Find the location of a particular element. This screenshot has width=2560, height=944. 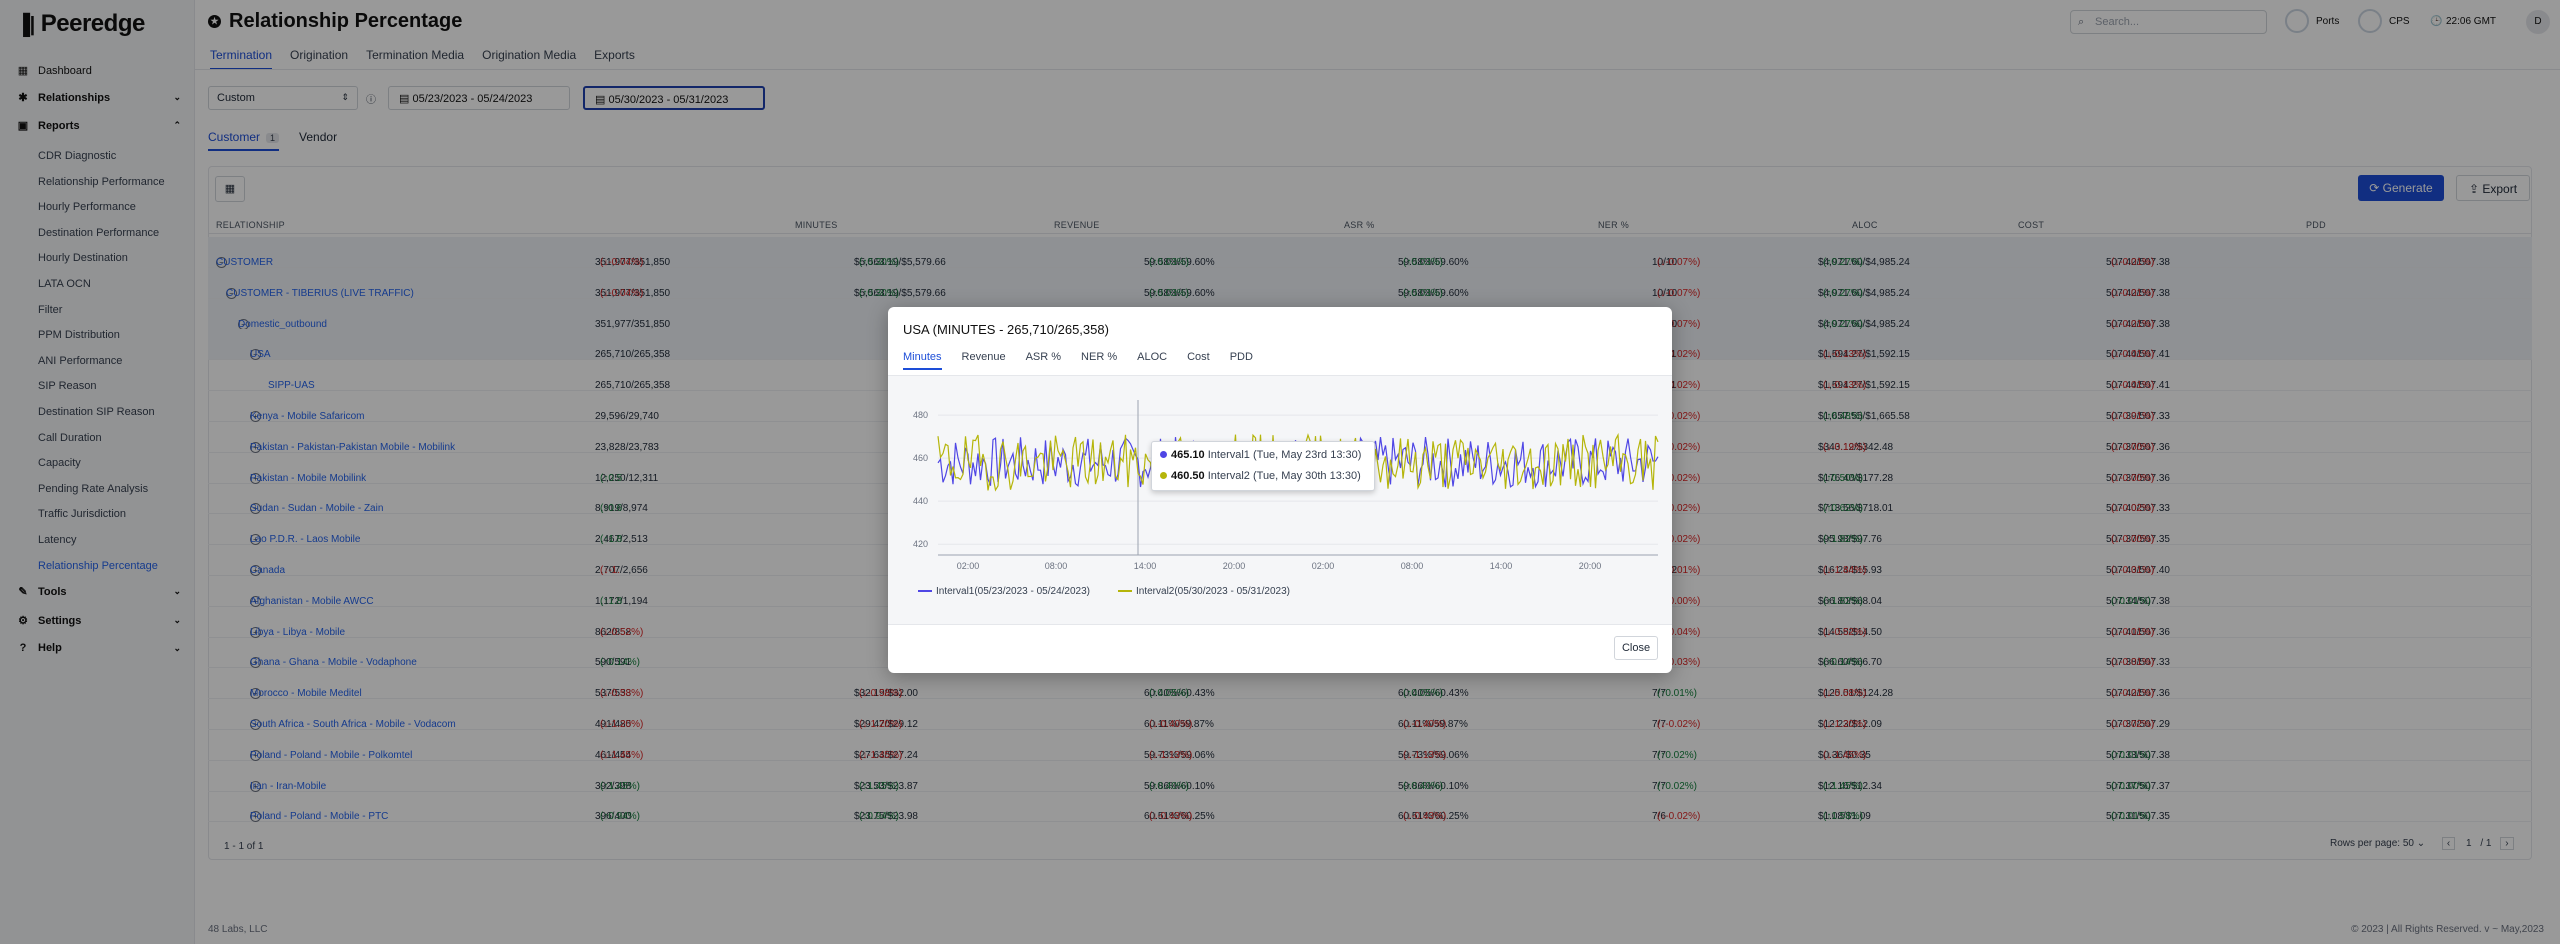

range-select: Custom ⇕ is located at coordinates (283, 98).